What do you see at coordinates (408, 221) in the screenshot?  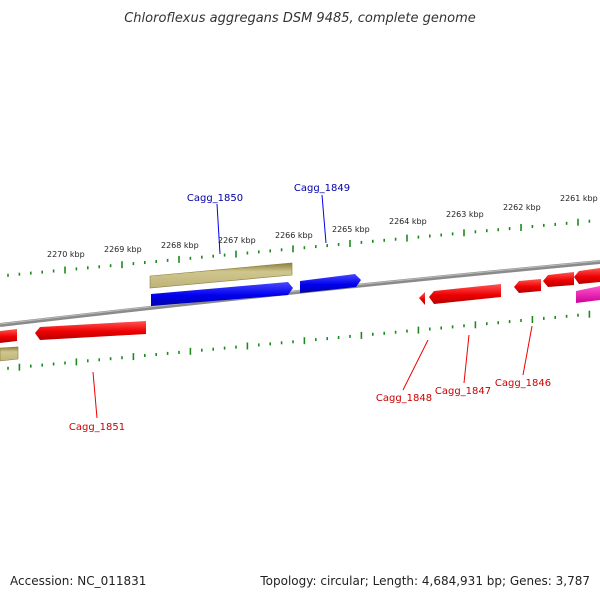 I see `scale-label-2264: 2264 kbp` at bounding box center [408, 221].